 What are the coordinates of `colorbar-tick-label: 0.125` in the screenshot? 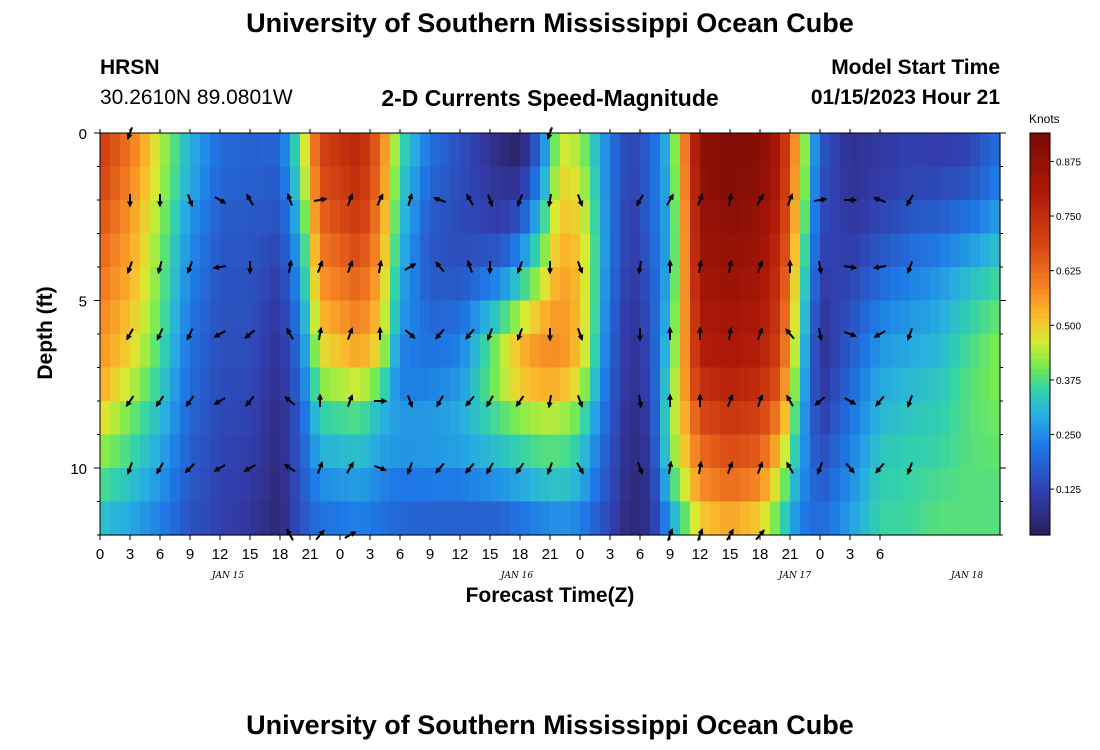 It's located at (1068, 490).